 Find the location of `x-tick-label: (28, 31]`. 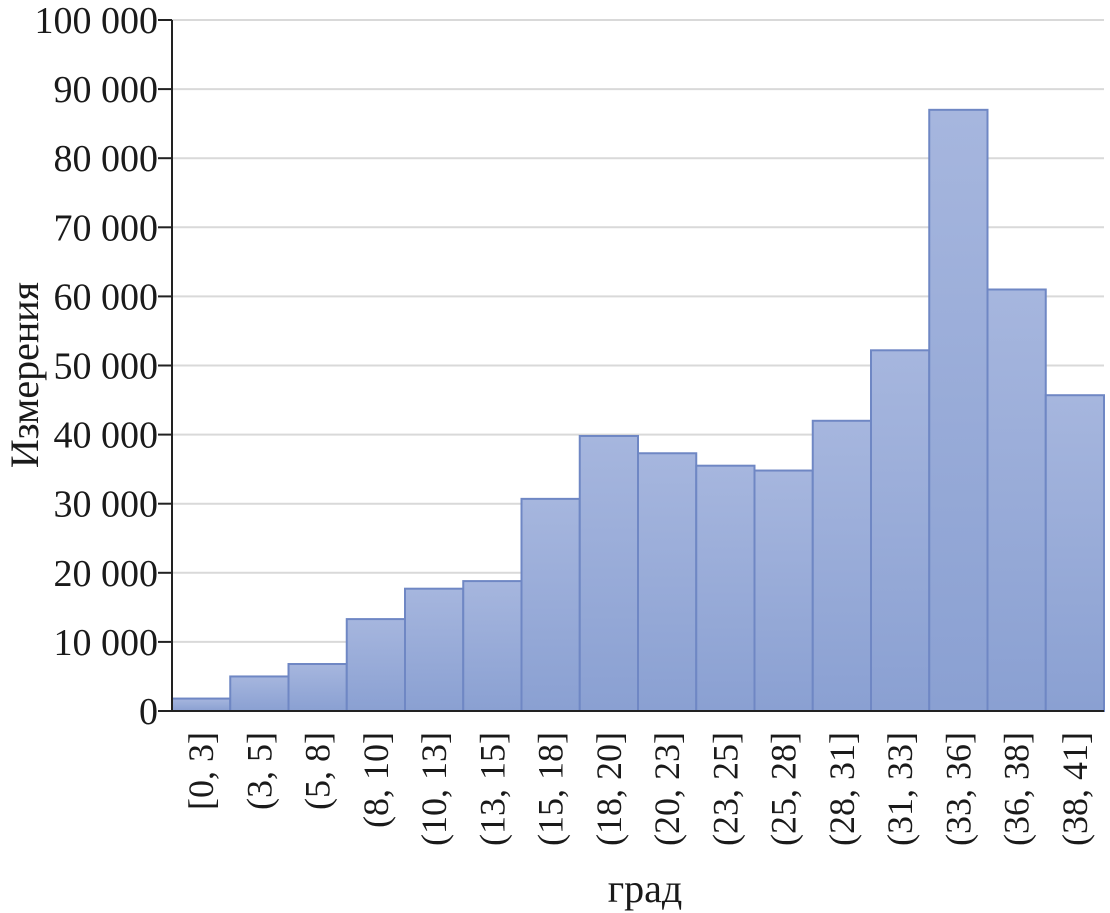

x-tick-label: (28, 31] is located at coordinates (842, 789).